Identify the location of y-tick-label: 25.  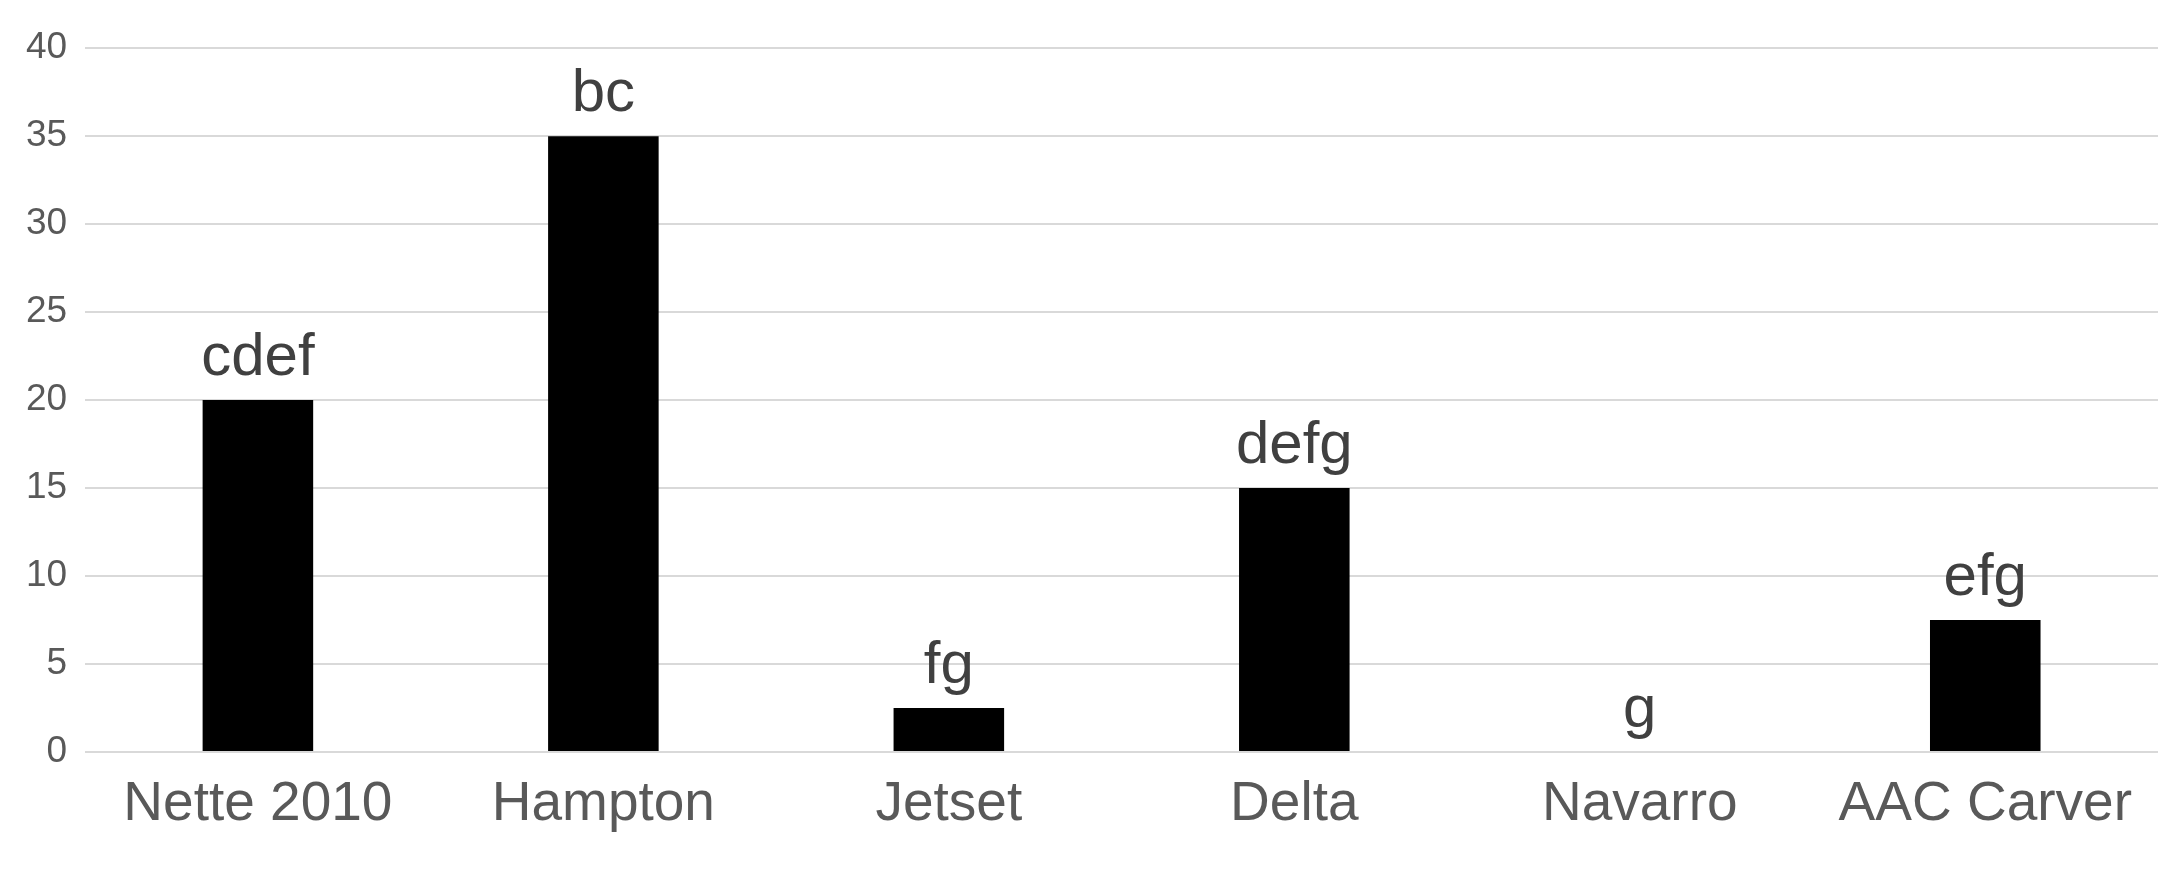
(47, 310).